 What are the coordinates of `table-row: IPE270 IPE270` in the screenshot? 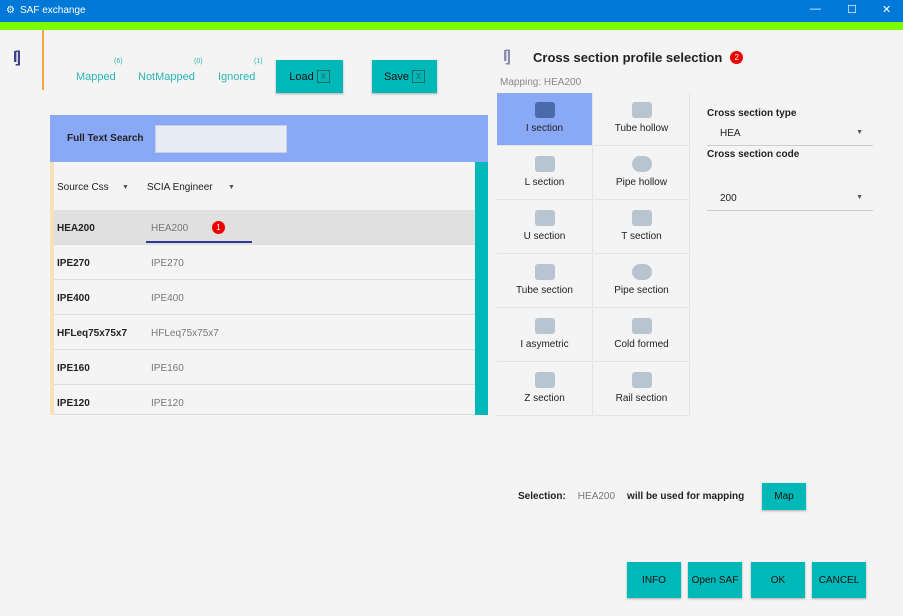 It's located at (264, 262).